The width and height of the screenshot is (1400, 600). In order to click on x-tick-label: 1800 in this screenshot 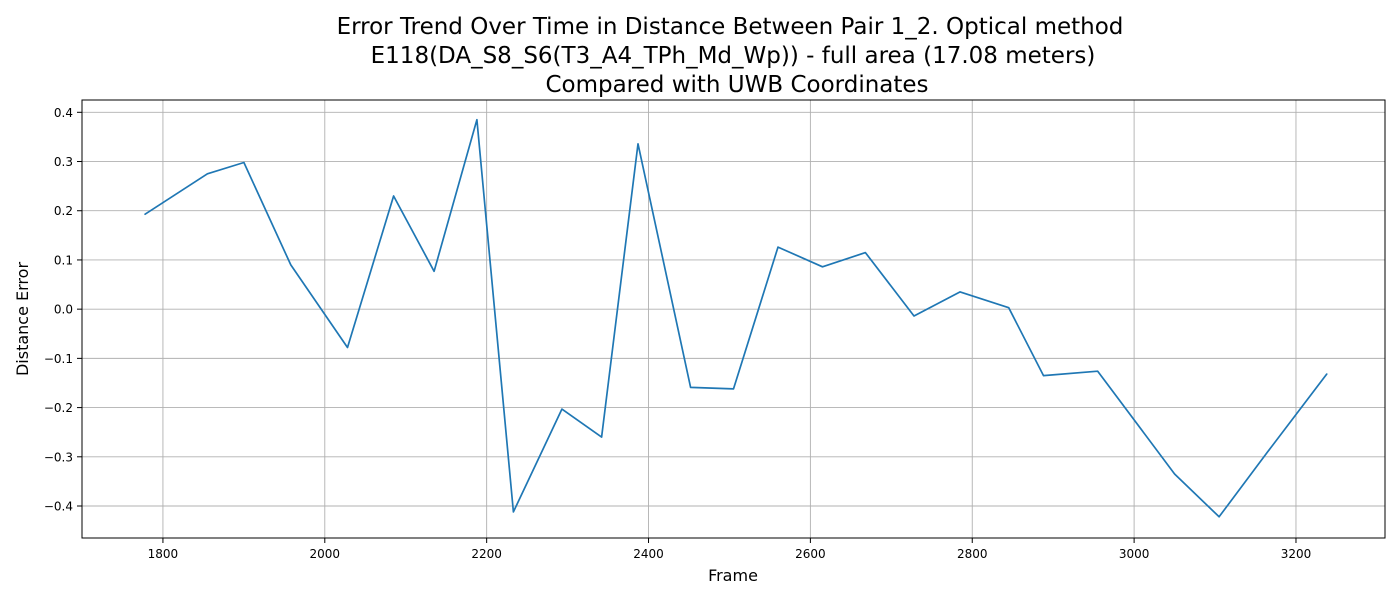, I will do `click(163, 554)`.